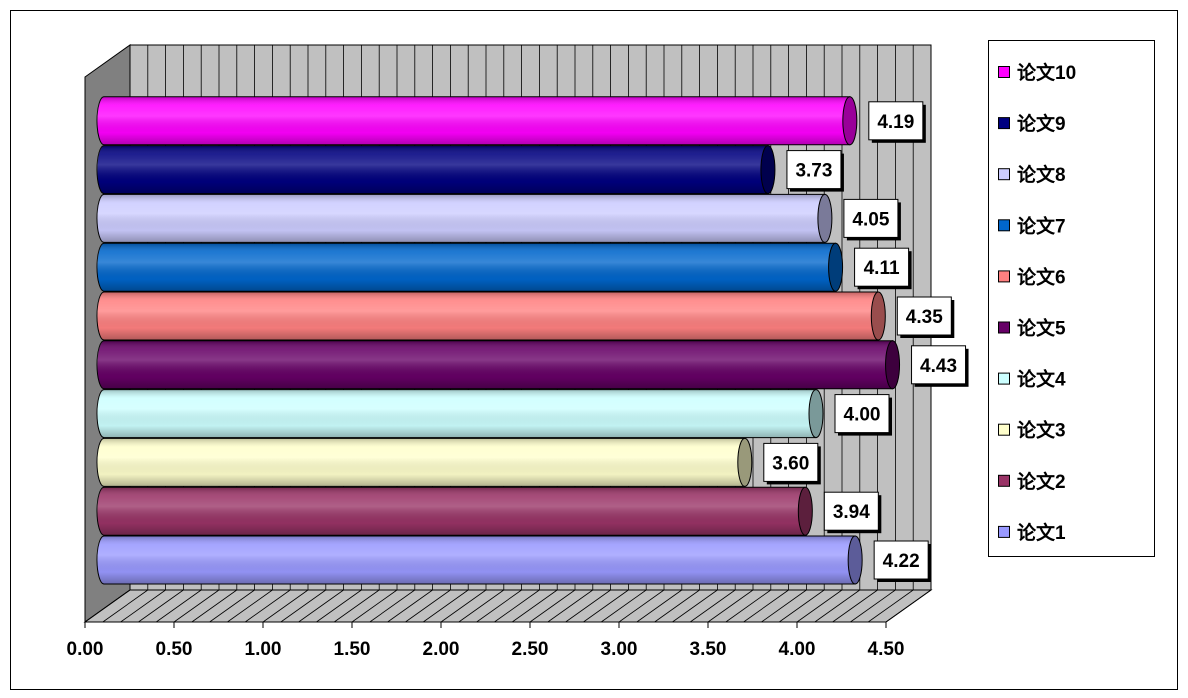  Describe the element at coordinates (1041, 123) in the screenshot. I see `legend-label: 论文9` at that location.